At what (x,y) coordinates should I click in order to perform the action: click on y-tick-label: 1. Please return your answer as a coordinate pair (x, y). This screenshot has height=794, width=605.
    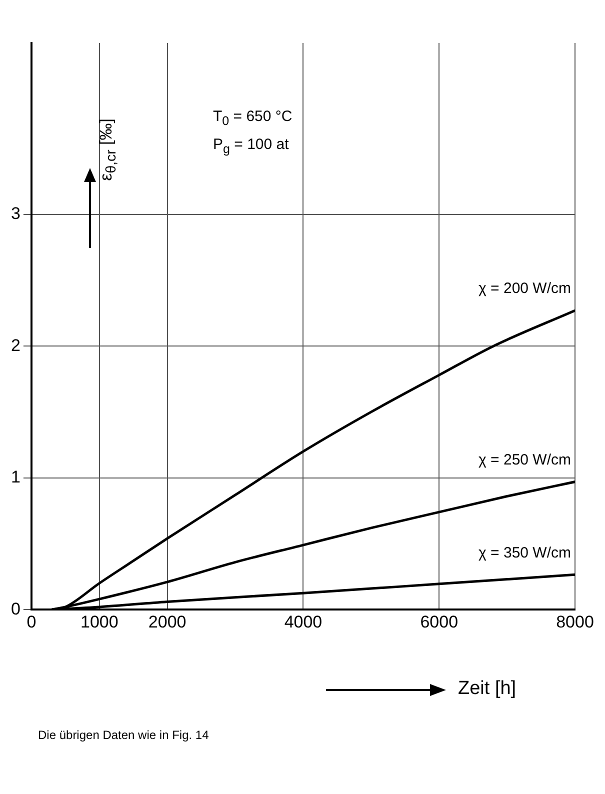
    Looking at the image, I should click on (15, 477).